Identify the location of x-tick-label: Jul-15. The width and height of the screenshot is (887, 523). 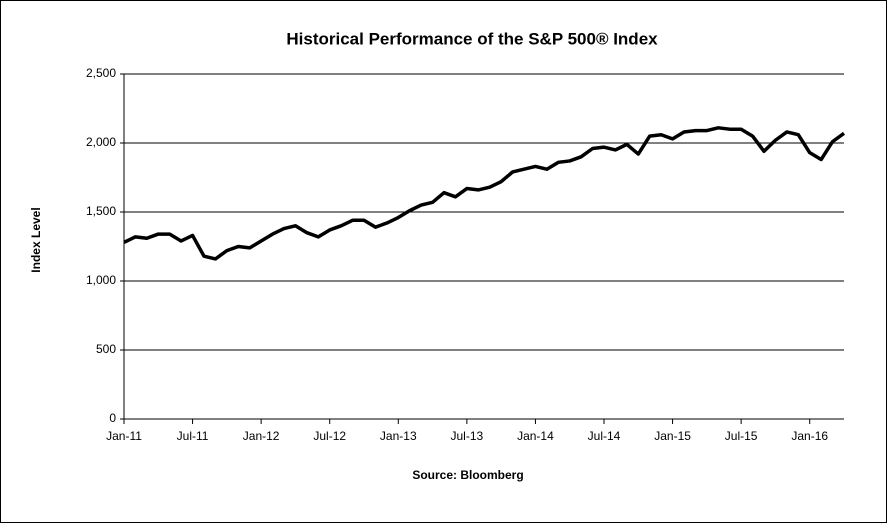
(741, 436).